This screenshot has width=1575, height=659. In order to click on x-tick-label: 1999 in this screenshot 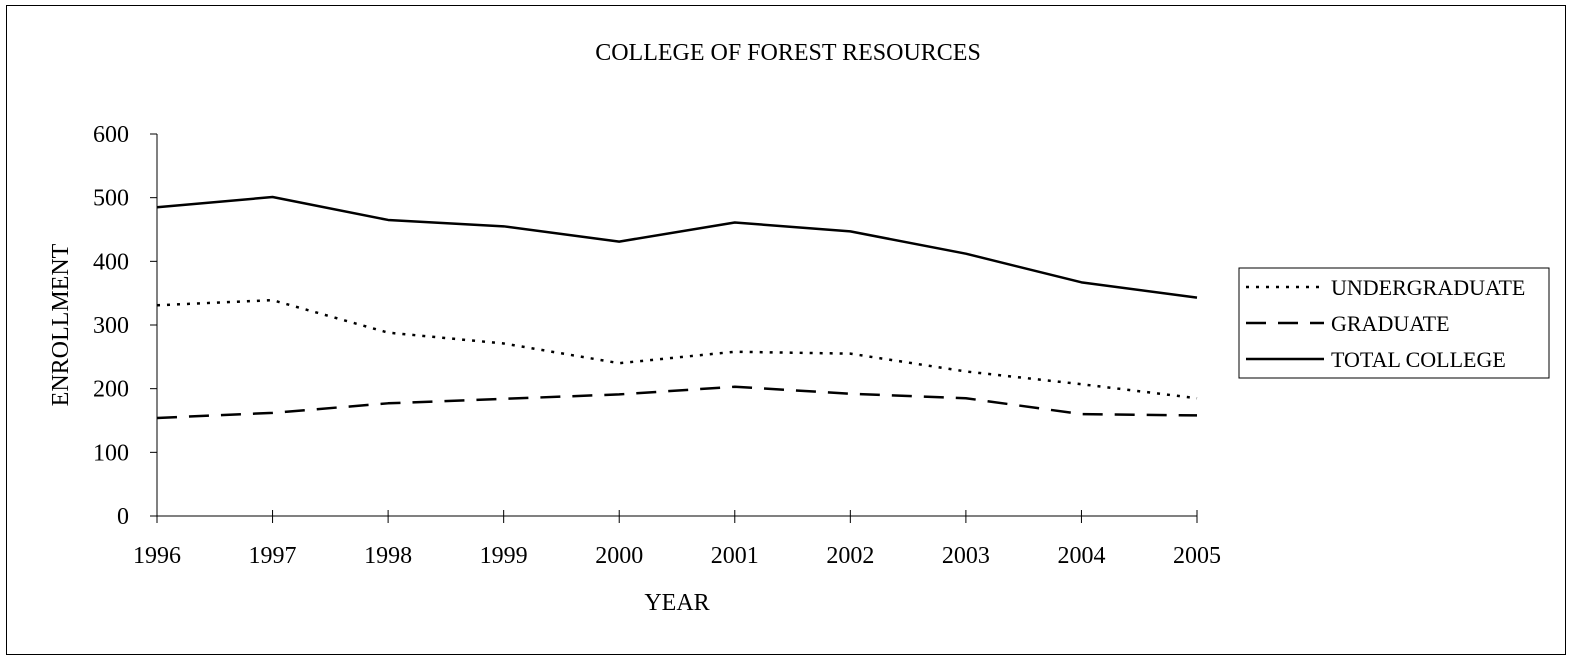, I will do `click(504, 556)`.